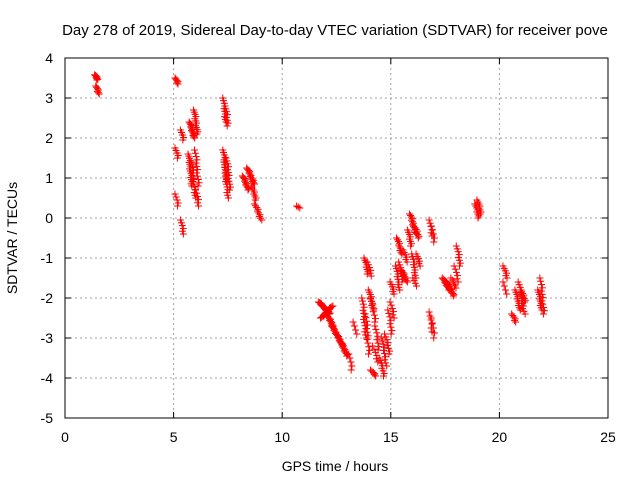 This screenshot has width=640, height=480. Describe the element at coordinates (391, 437) in the screenshot. I see `x-tick-label: 15` at that location.